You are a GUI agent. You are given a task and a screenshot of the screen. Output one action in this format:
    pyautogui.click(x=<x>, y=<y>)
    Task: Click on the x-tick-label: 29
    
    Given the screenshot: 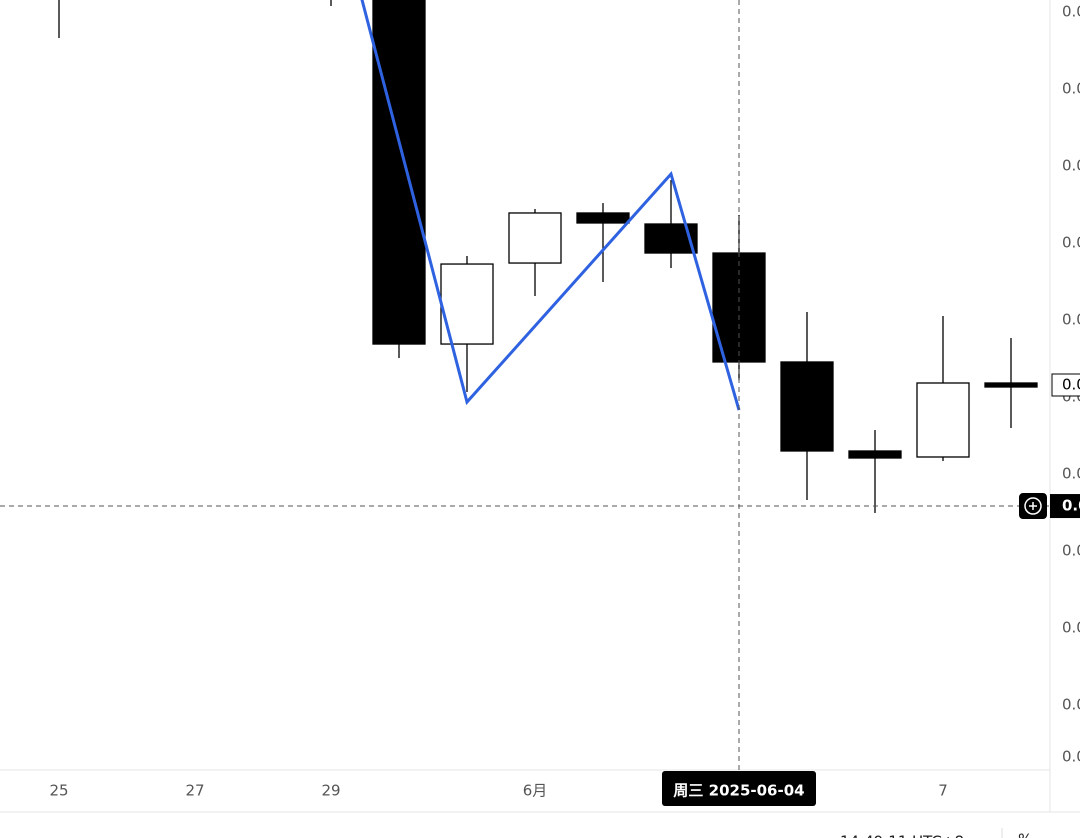 What is the action you would take?
    pyautogui.click(x=330, y=791)
    